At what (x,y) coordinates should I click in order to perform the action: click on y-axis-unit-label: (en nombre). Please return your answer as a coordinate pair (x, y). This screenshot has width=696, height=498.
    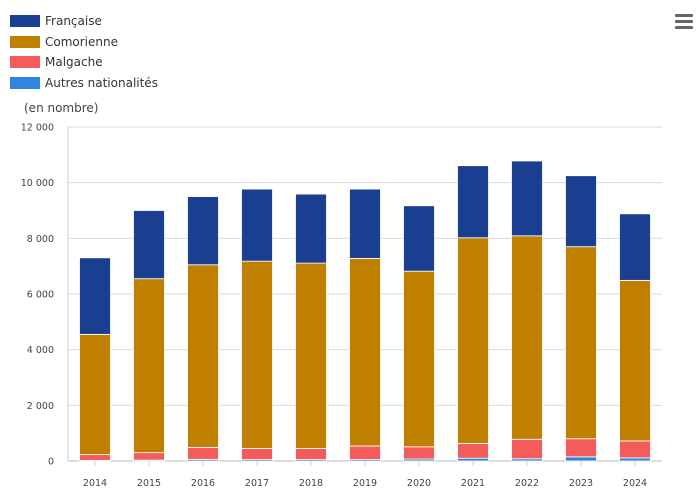
    Looking at the image, I should click on (61, 108).